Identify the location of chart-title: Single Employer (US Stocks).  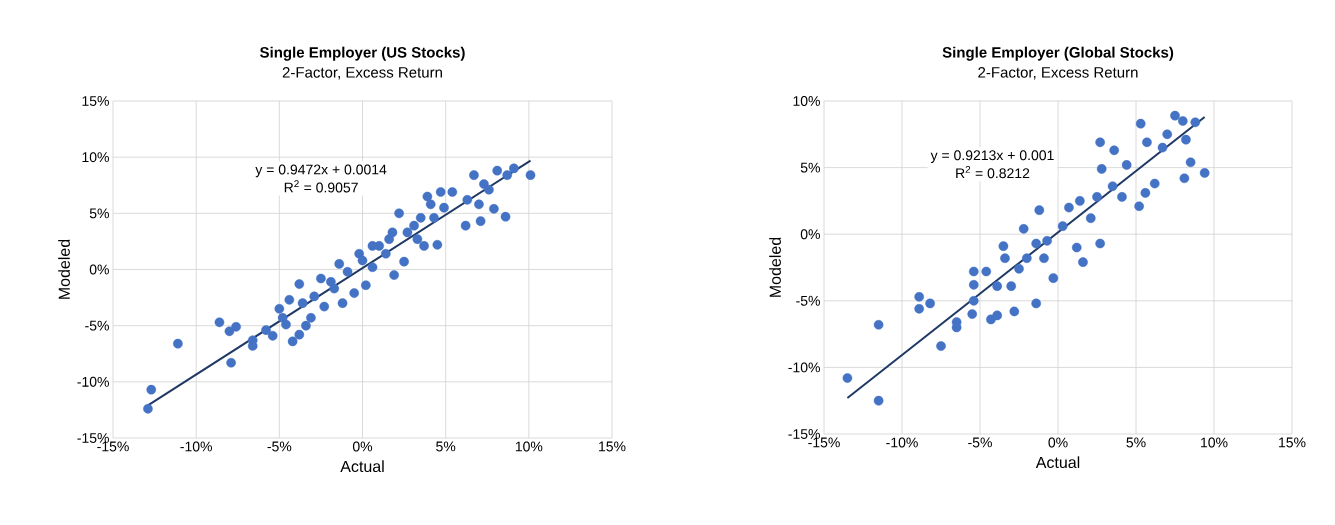
(362, 53).